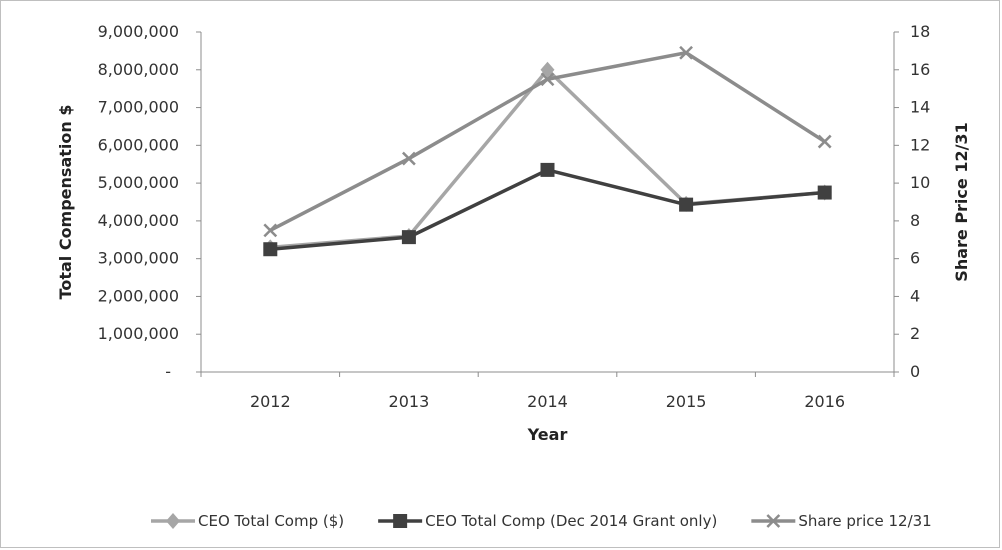 This screenshot has height=550, width=1002. What do you see at coordinates (824, 401) in the screenshot?
I see `x-tick-label: 2016` at bounding box center [824, 401].